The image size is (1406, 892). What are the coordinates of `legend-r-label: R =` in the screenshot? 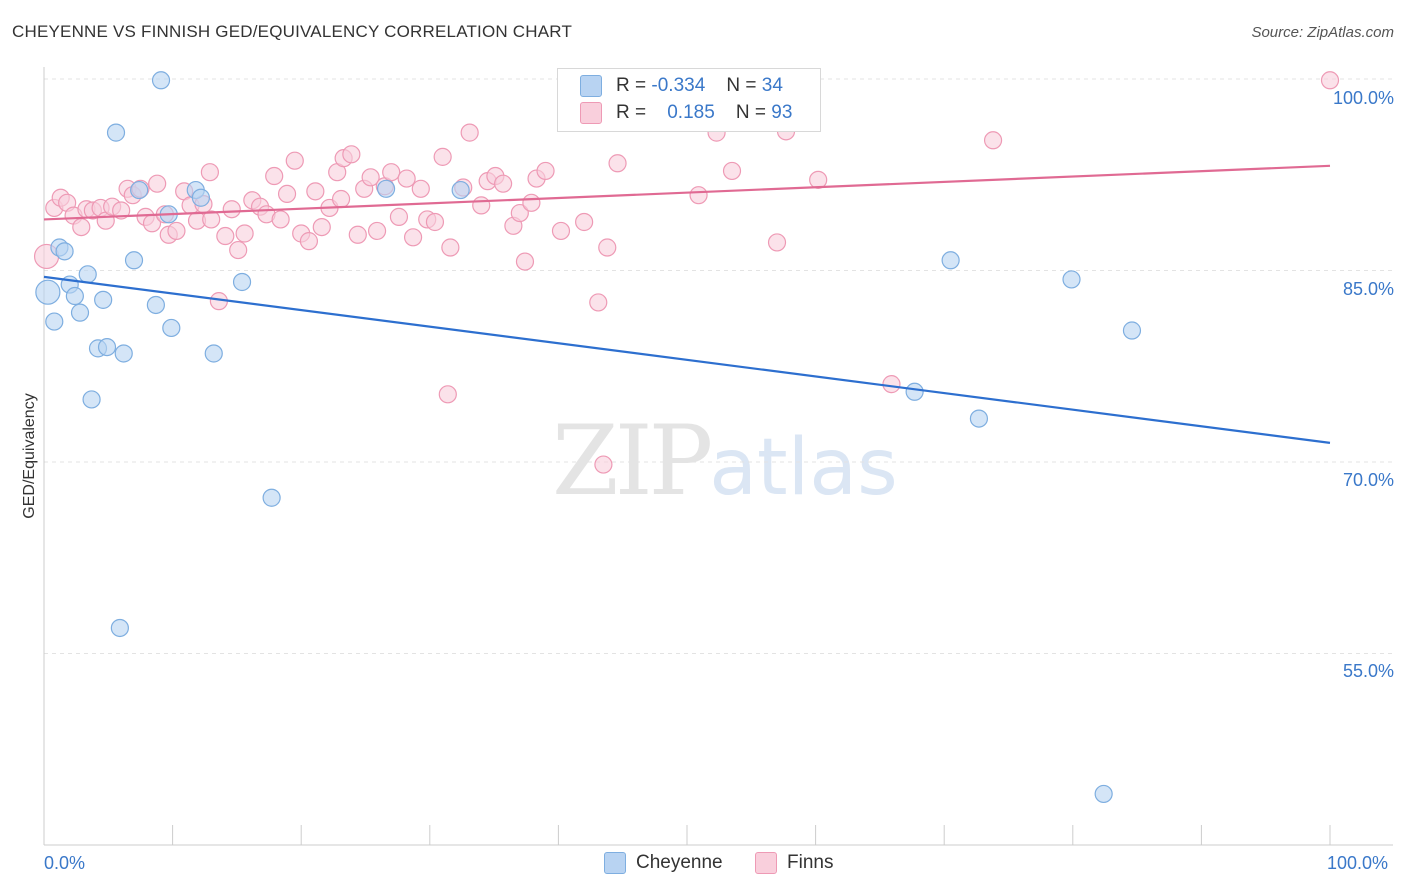 It's located at (631, 112).